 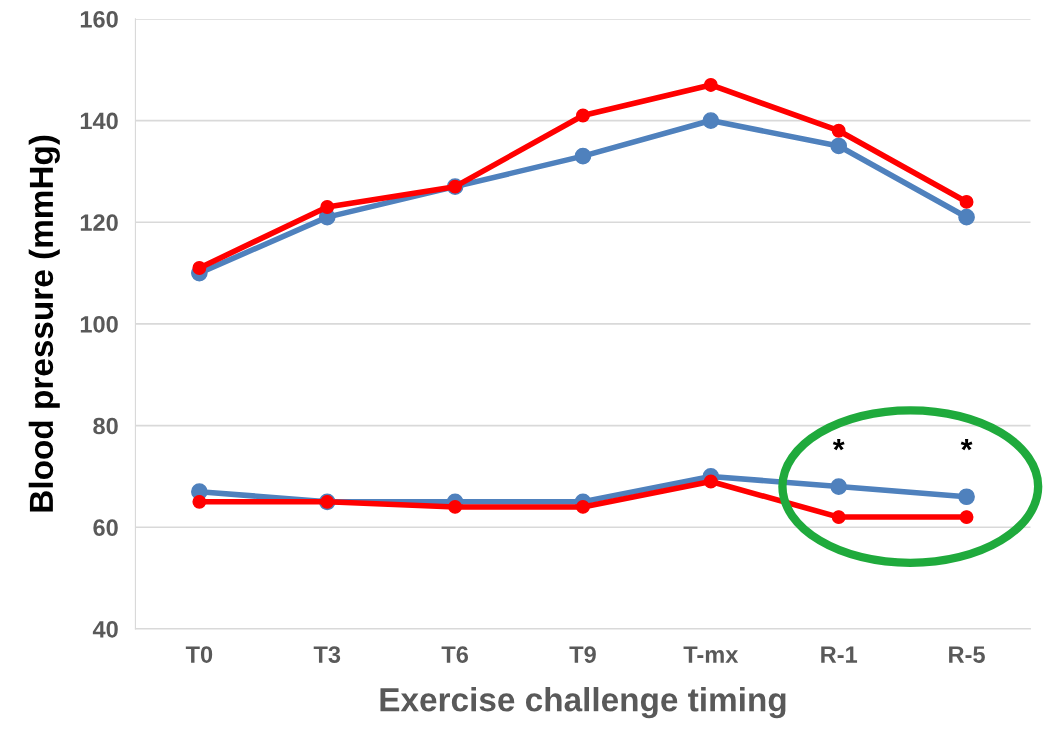 What do you see at coordinates (105, 426) in the screenshot?
I see `y-tick-label: 80` at bounding box center [105, 426].